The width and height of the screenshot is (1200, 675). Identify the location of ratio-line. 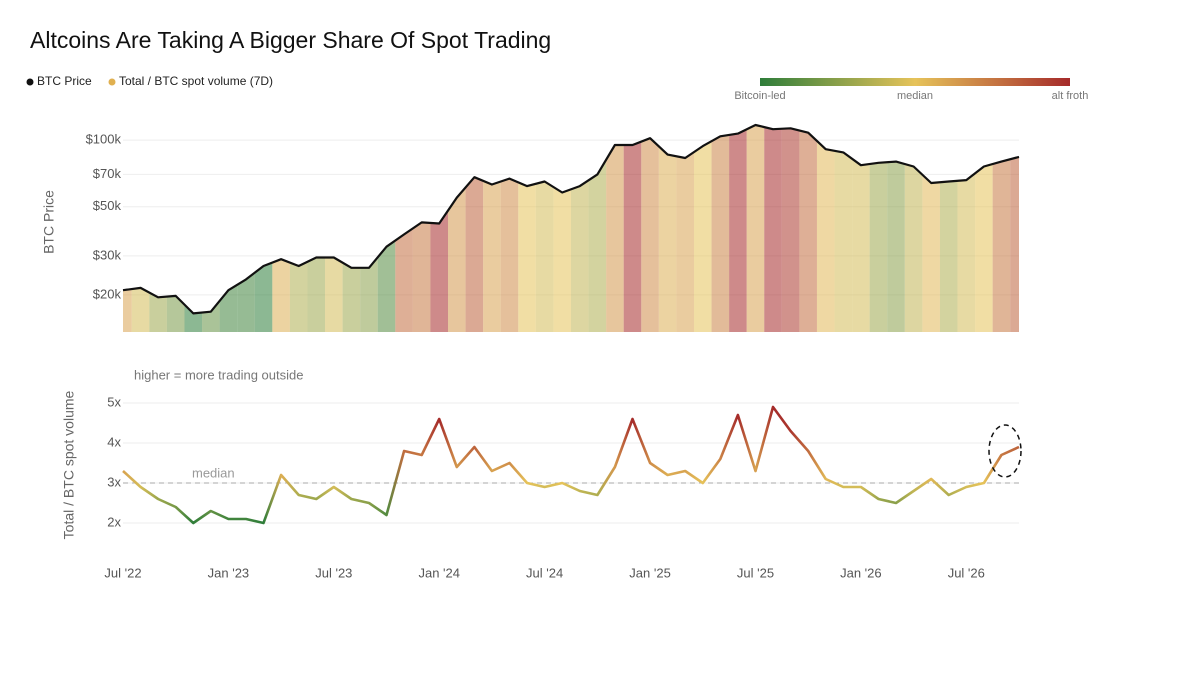
(571, 465).